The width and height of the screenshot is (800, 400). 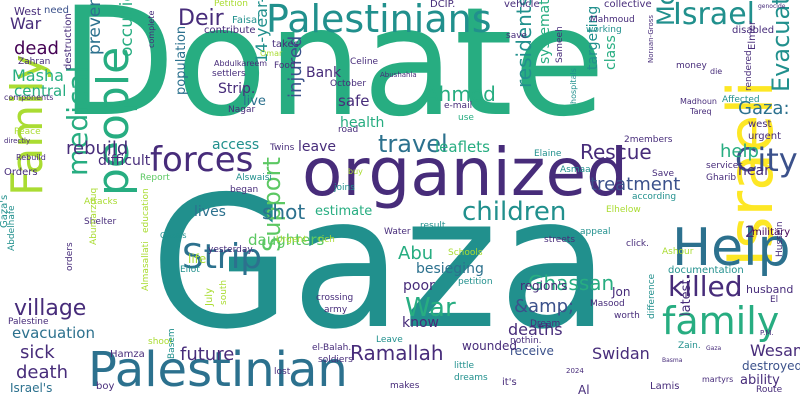 I want to click on word-daughters: daughters, so click(x=286, y=240).